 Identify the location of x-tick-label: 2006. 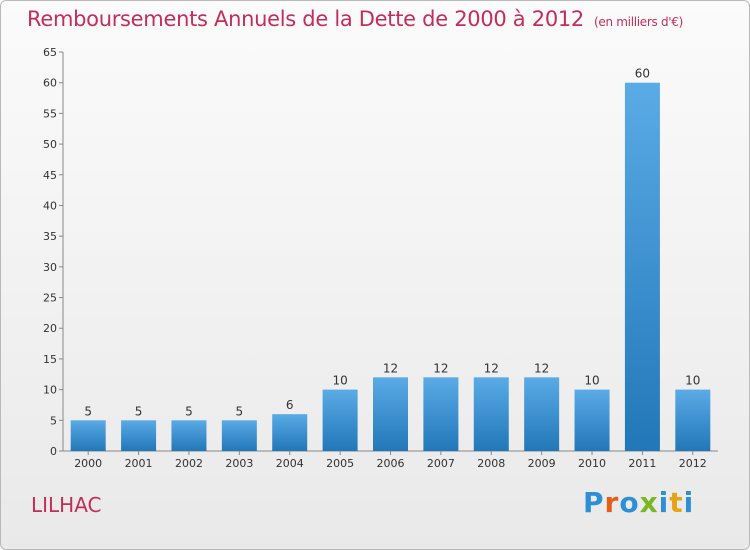
(391, 463).